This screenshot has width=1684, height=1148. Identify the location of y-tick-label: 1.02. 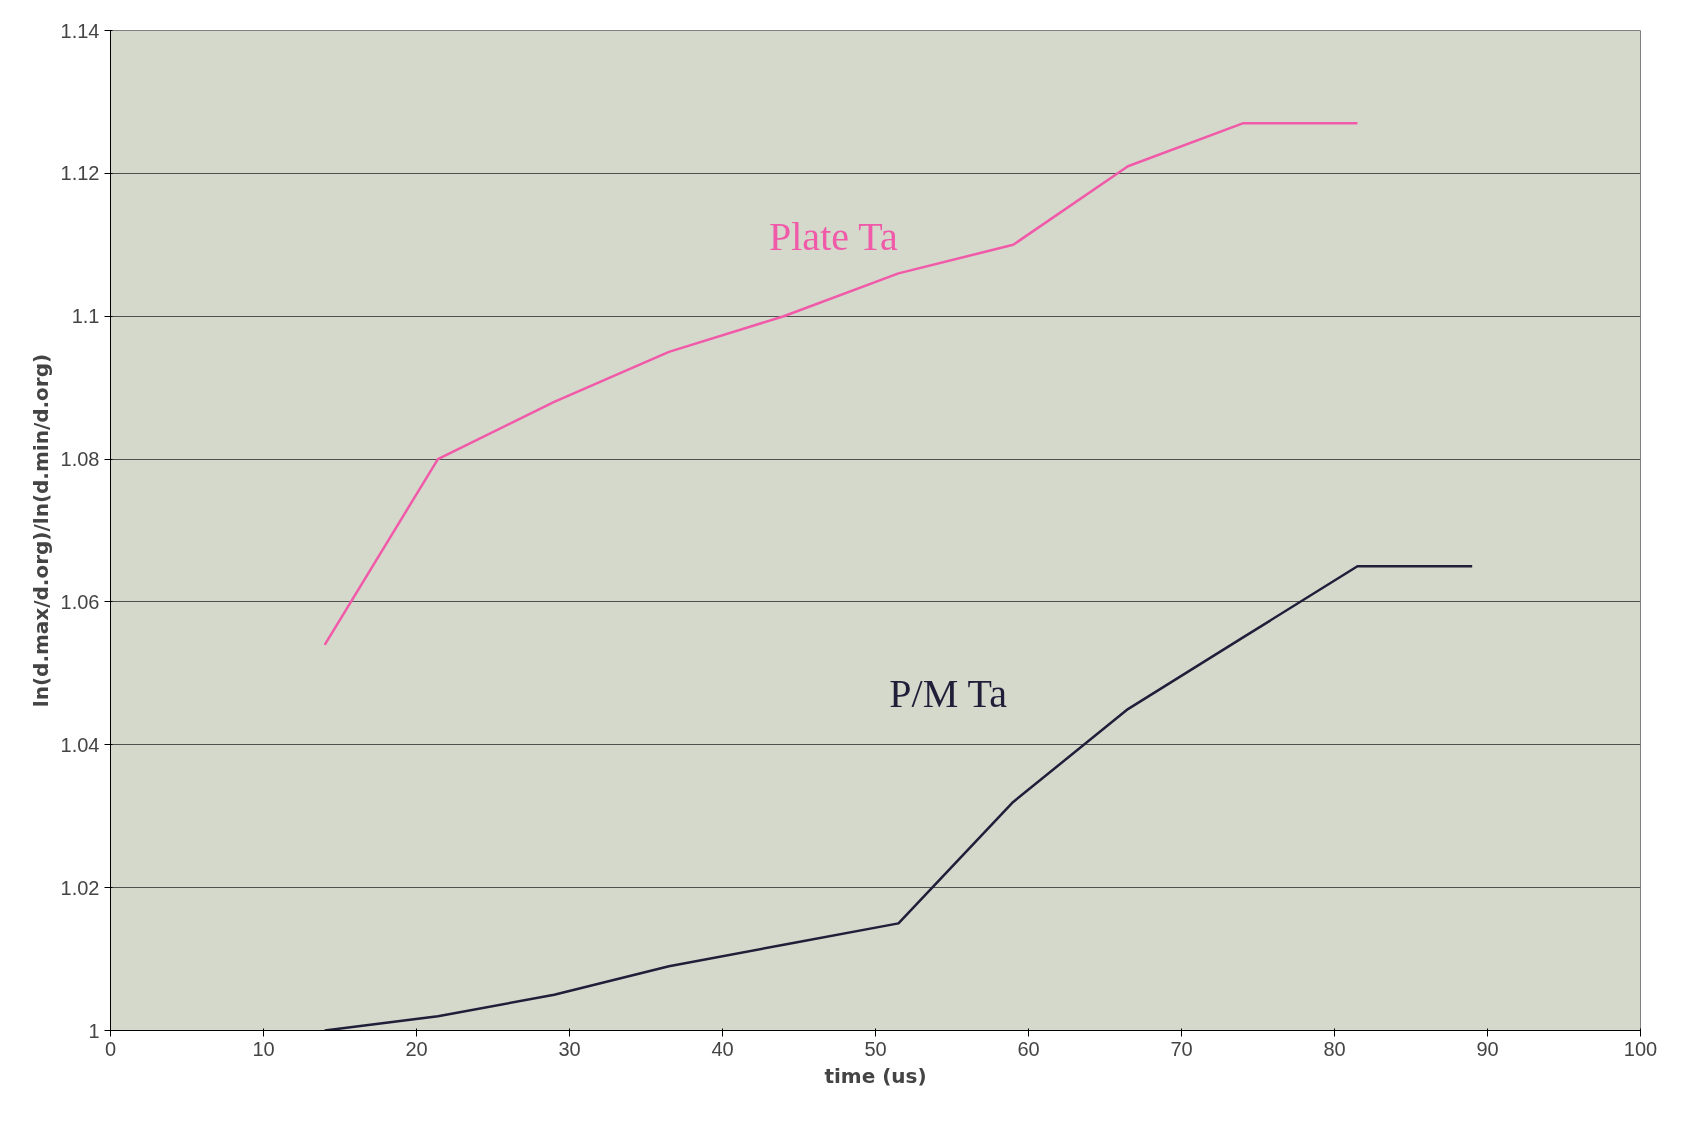
(80, 887).